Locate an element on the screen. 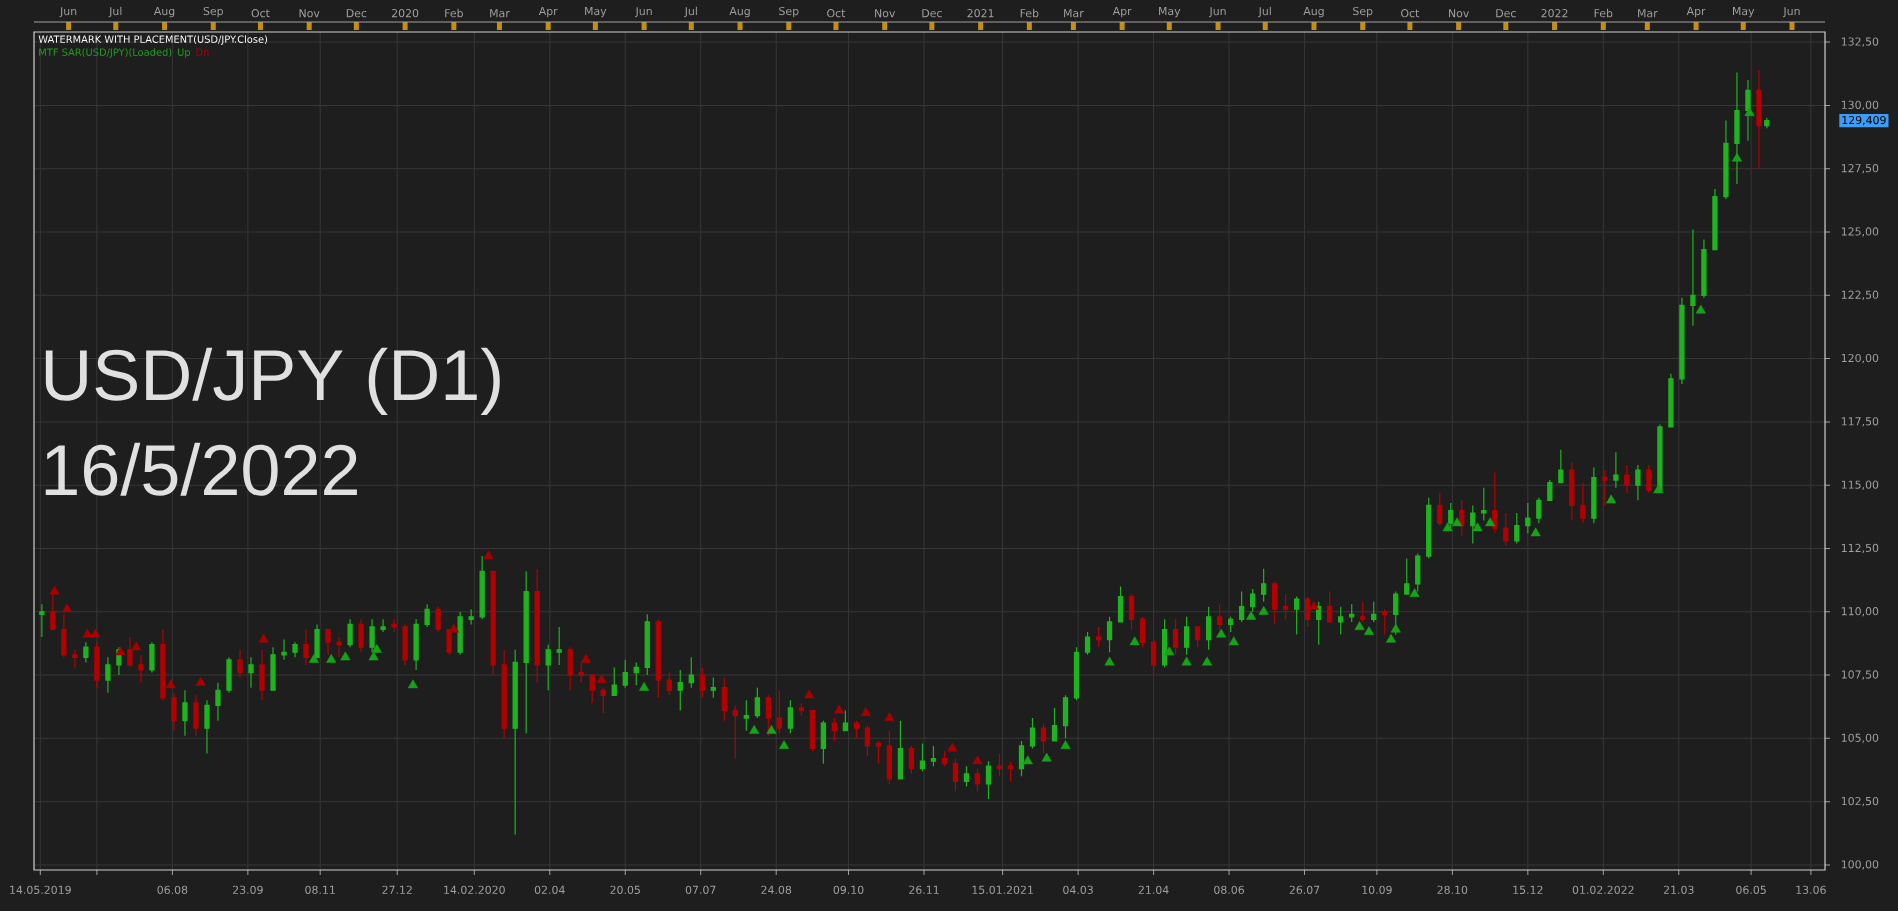 This screenshot has width=1898, height=911. y-tick-label: 115,00 is located at coordinates (1860, 485).